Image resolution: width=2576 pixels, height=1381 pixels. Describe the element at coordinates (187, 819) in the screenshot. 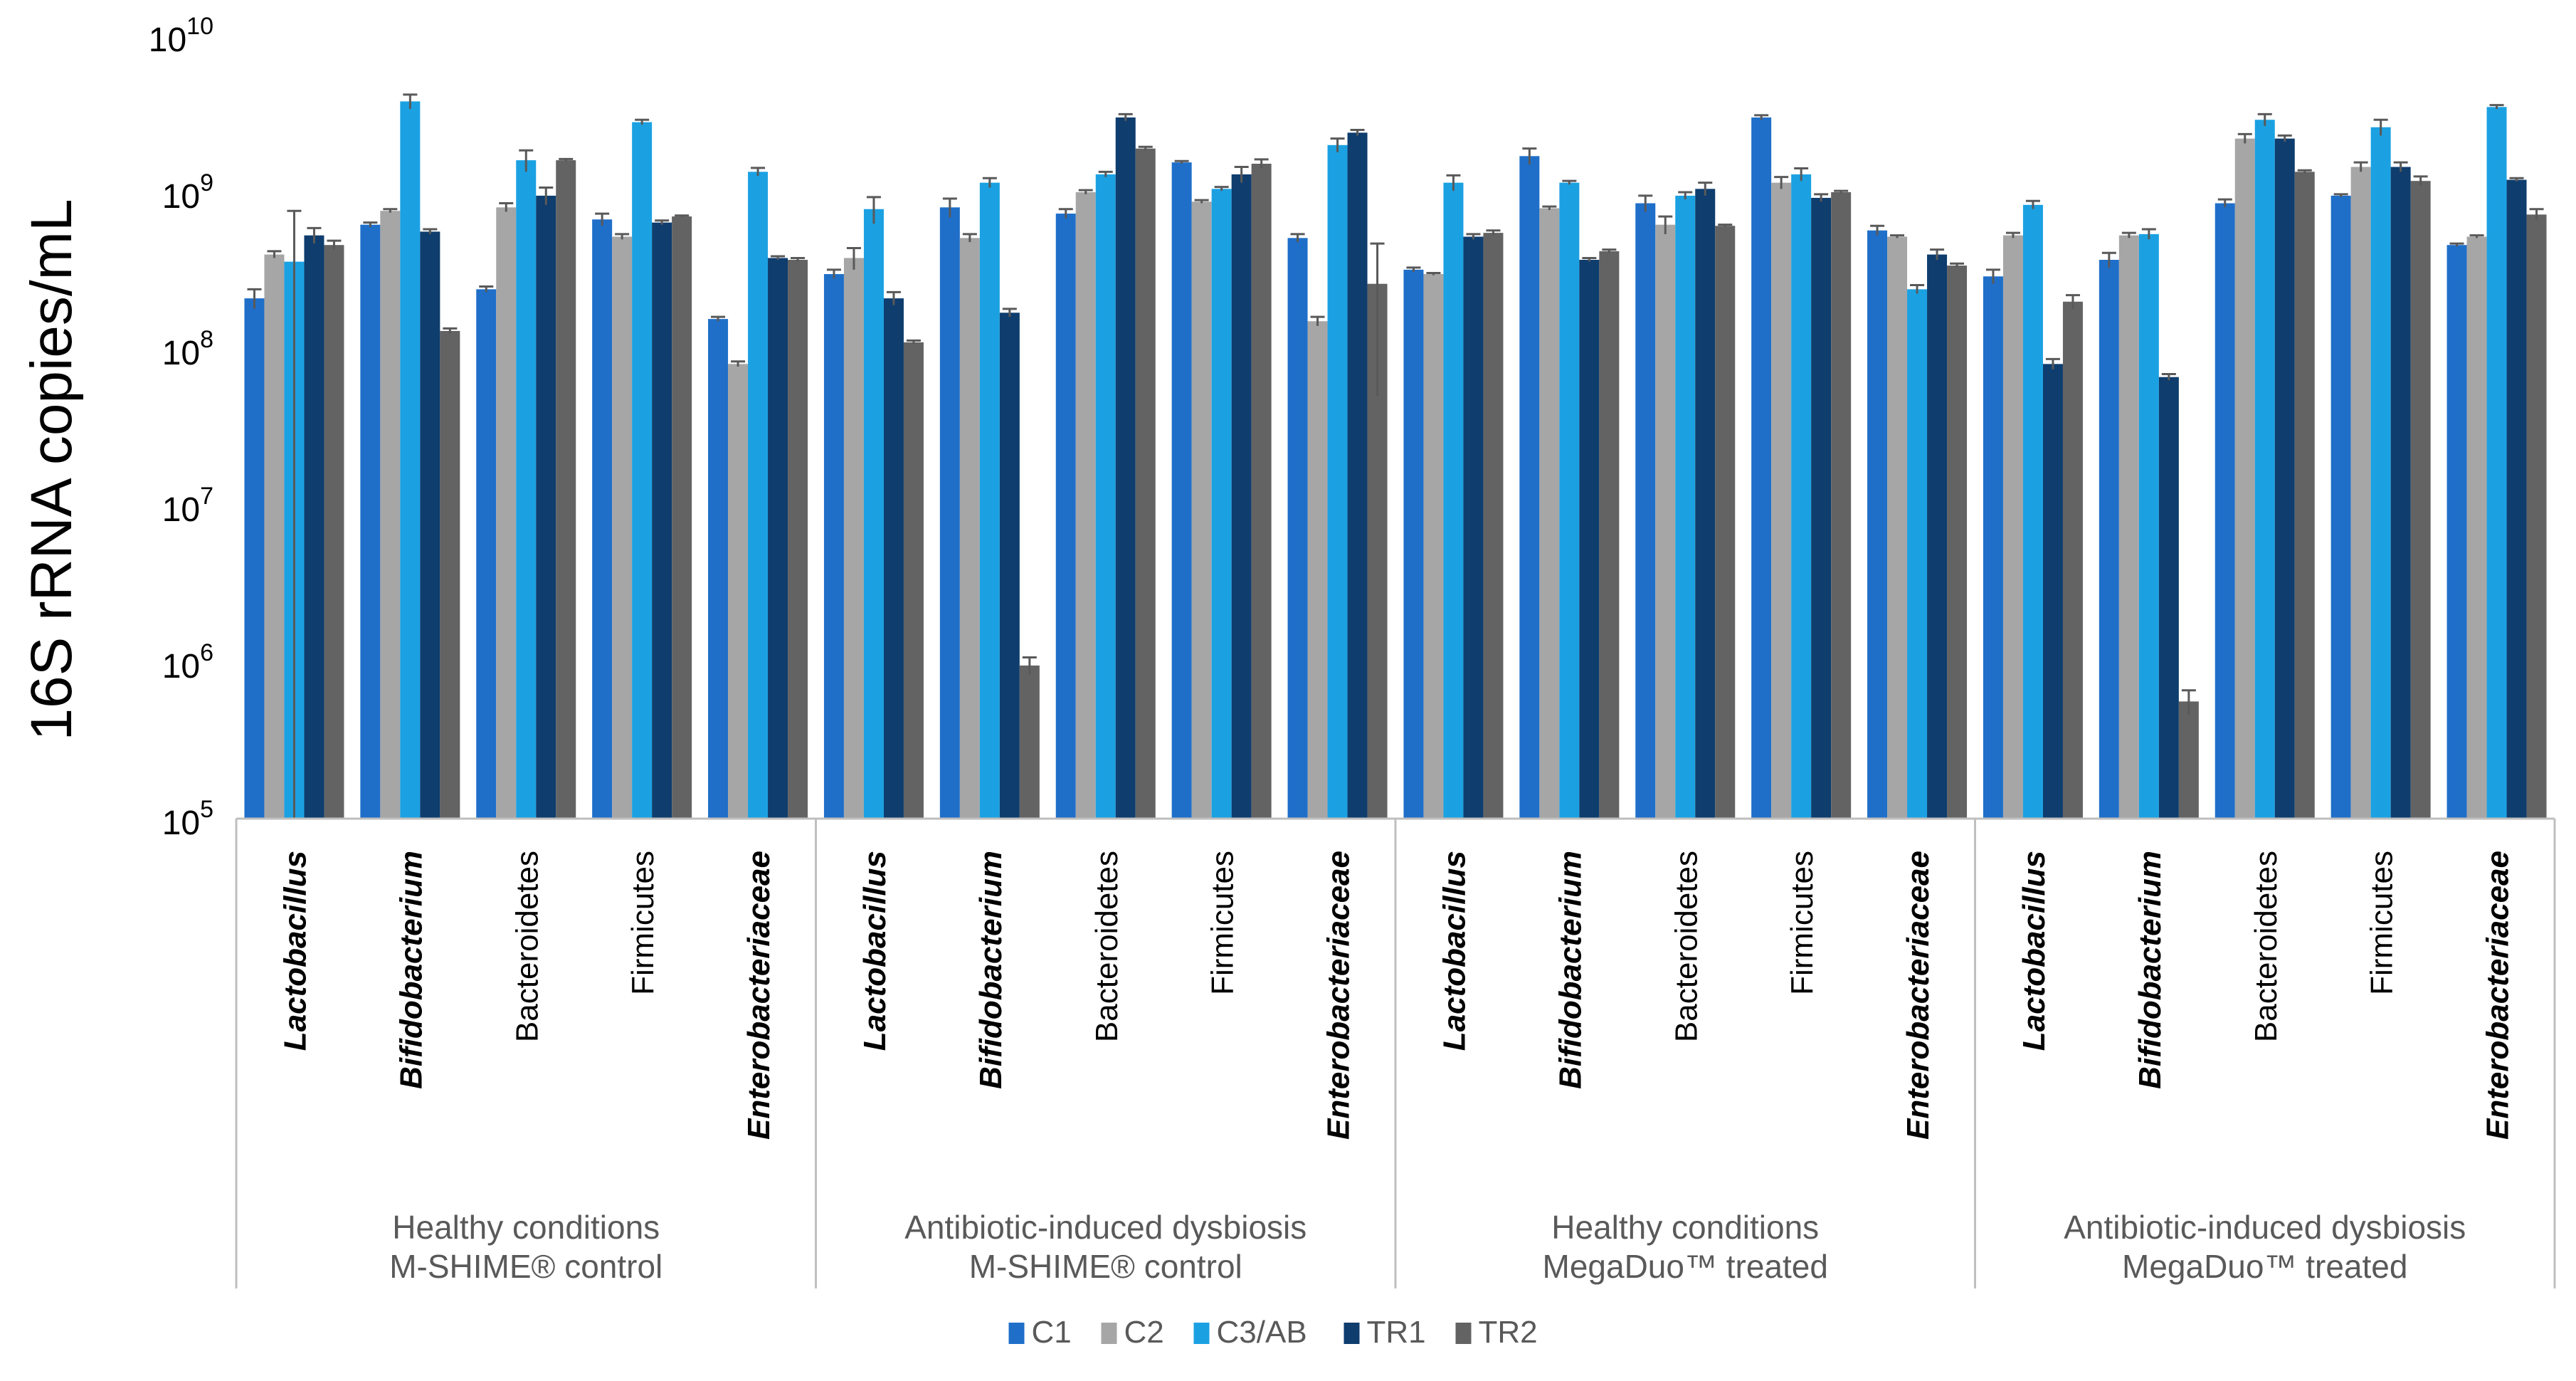

I see `y-tick-label: 10⁵` at that location.